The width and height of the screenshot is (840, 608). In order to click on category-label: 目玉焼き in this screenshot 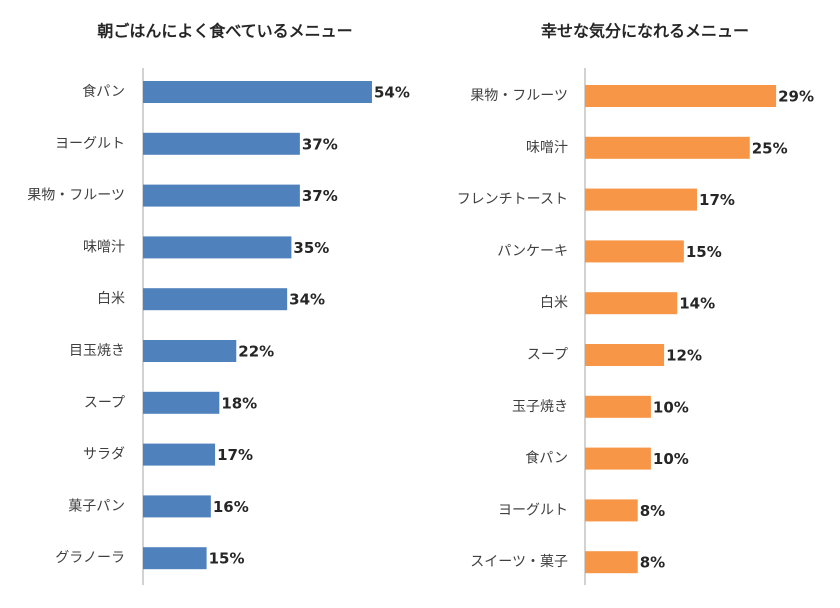, I will do `click(97, 351)`.